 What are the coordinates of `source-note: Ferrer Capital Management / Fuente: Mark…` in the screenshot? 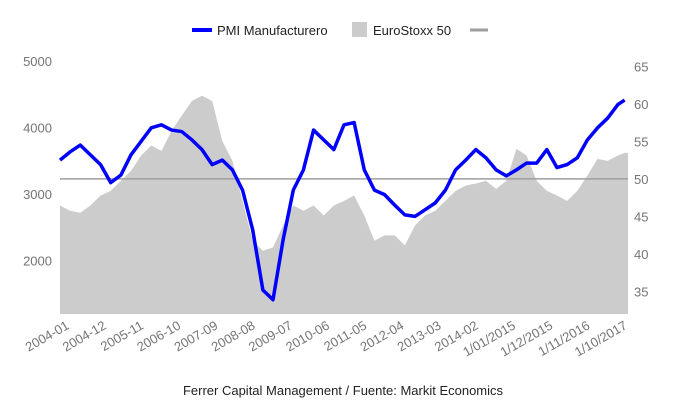 It's located at (343, 390).